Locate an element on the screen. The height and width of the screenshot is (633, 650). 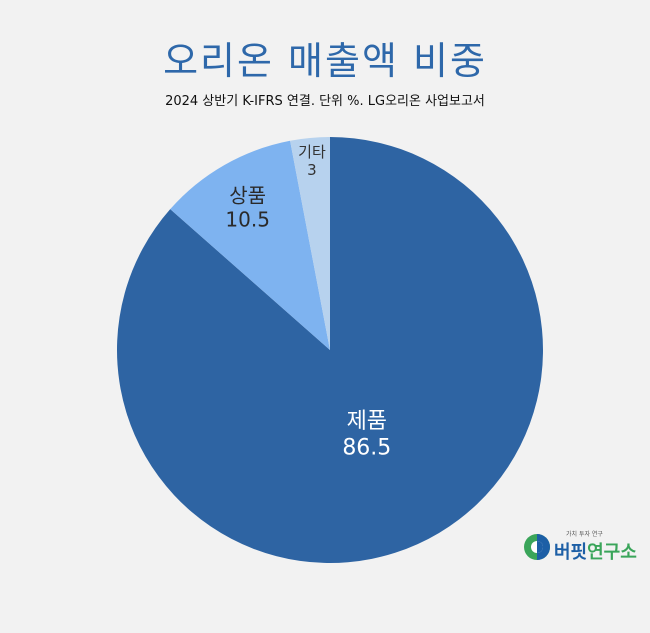
logo-name: 버핏연구소 is located at coordinates (595, 551).